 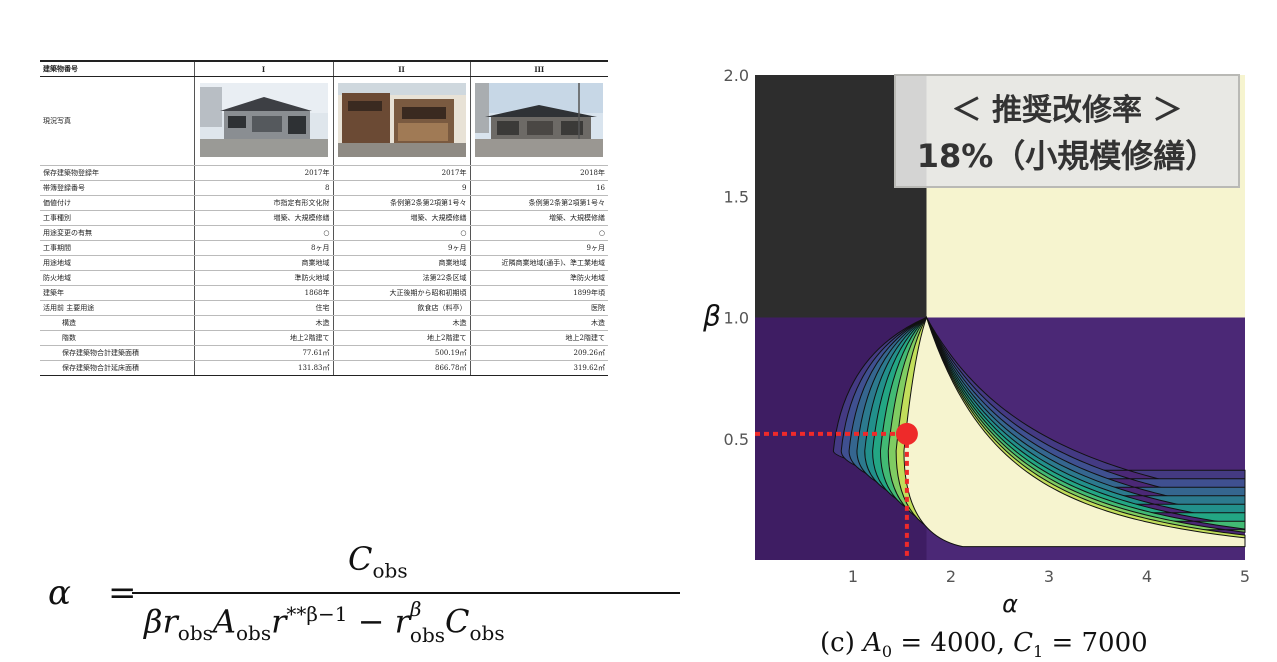 I want to click on row-value-3: 条例第2条第2項第1号々, so click(x=538, y=203).